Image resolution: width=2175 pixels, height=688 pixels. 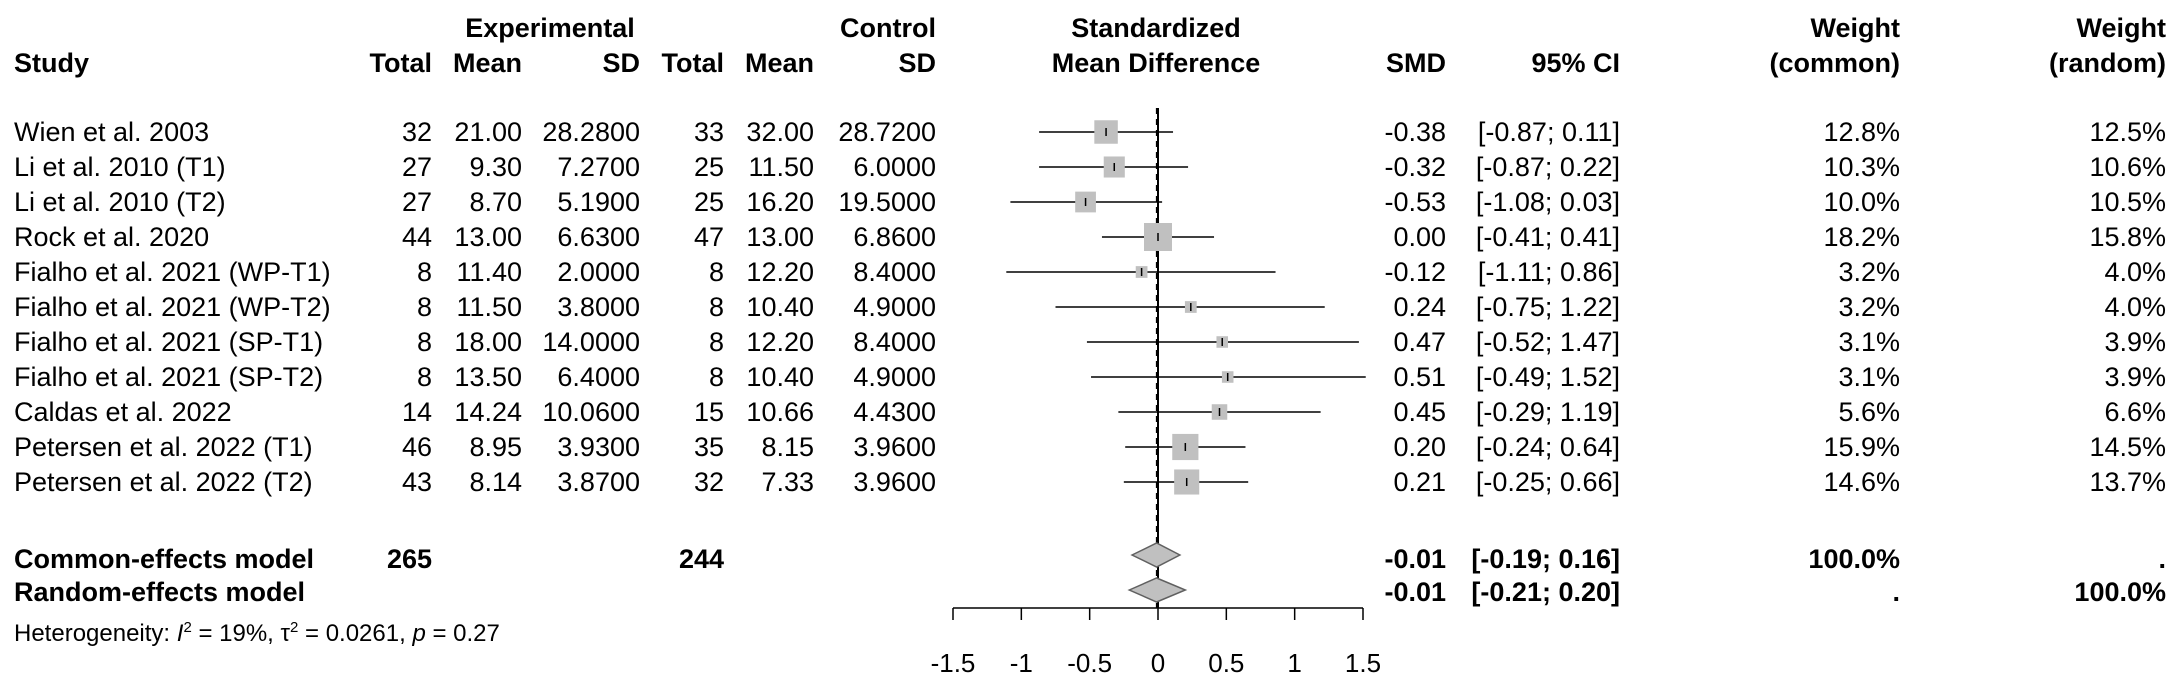 What do you see at coordinates (112, 237) in the screenshot?
I see `study-row-study-name: Rock et al. 2020` at bounding box center [112, 237].